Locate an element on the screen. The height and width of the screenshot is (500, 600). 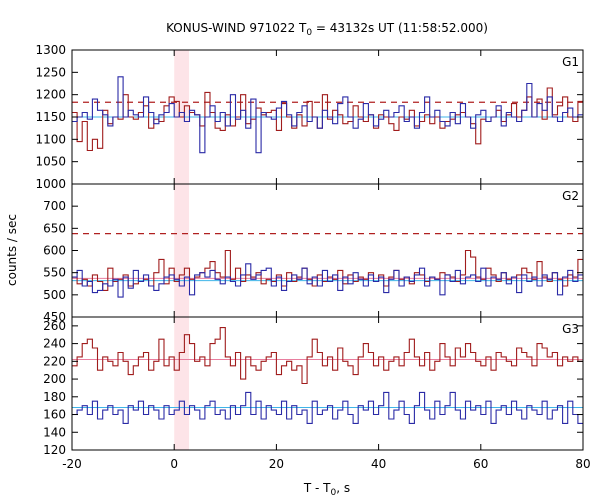
y-tick-label: 1100 is located at coordinates (50, 139).